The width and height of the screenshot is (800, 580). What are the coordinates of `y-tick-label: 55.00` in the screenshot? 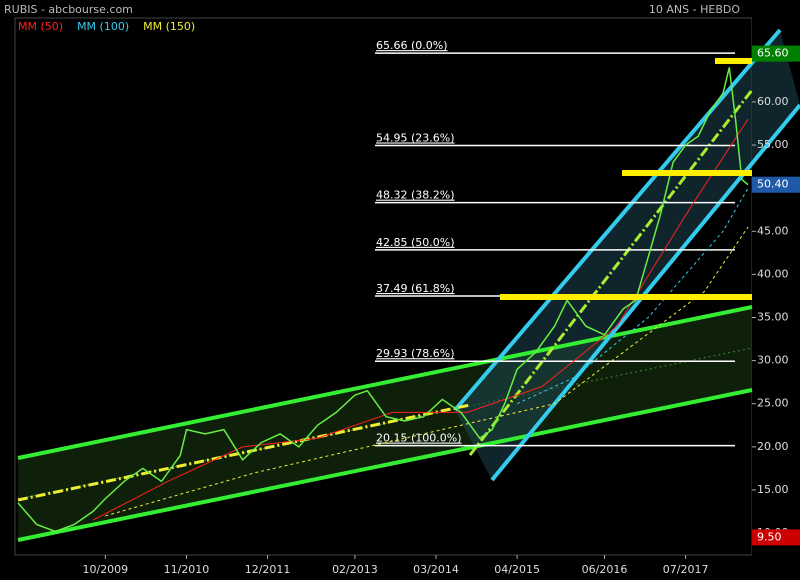 It's located at (773, 144).